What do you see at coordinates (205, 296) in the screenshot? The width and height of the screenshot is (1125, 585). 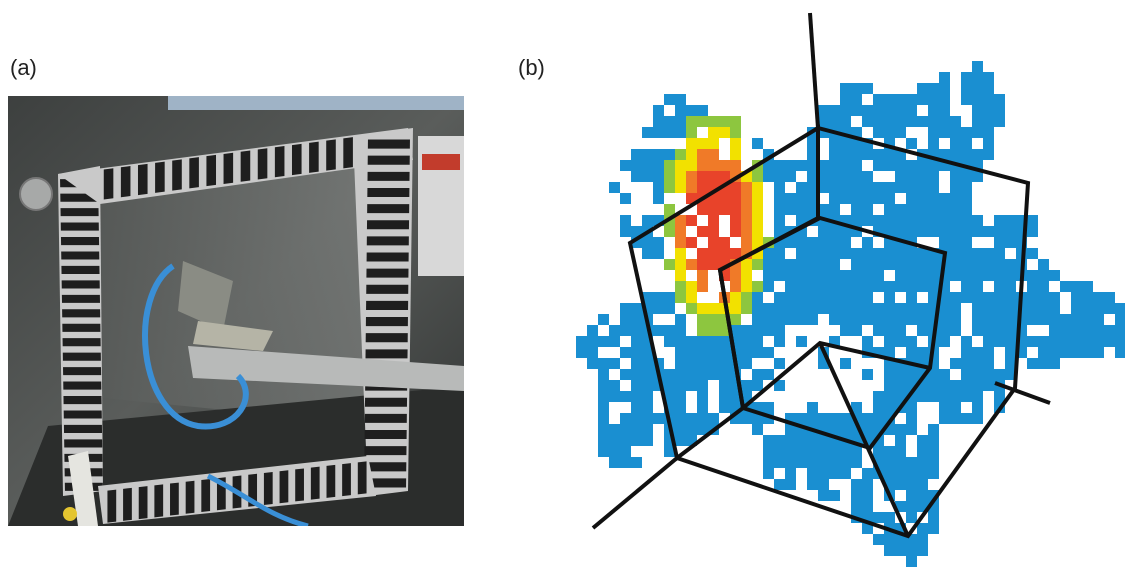 I see `sensor-device` at bounding box center [205, 296].